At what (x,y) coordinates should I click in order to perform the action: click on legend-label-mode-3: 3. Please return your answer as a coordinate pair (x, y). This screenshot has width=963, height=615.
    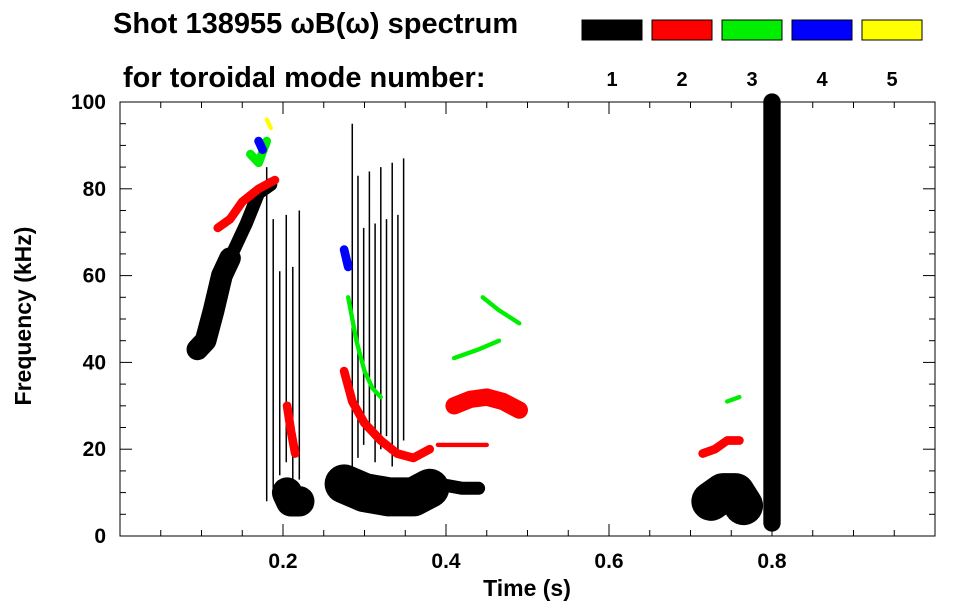
    Looking at the image, I should click on (751, 80).